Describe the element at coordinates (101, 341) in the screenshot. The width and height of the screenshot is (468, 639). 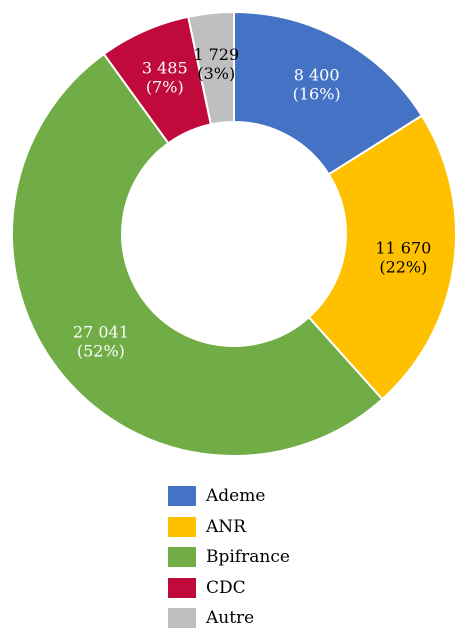
I see `data-label-bpifrance: 27 041 (52%)` at that location.